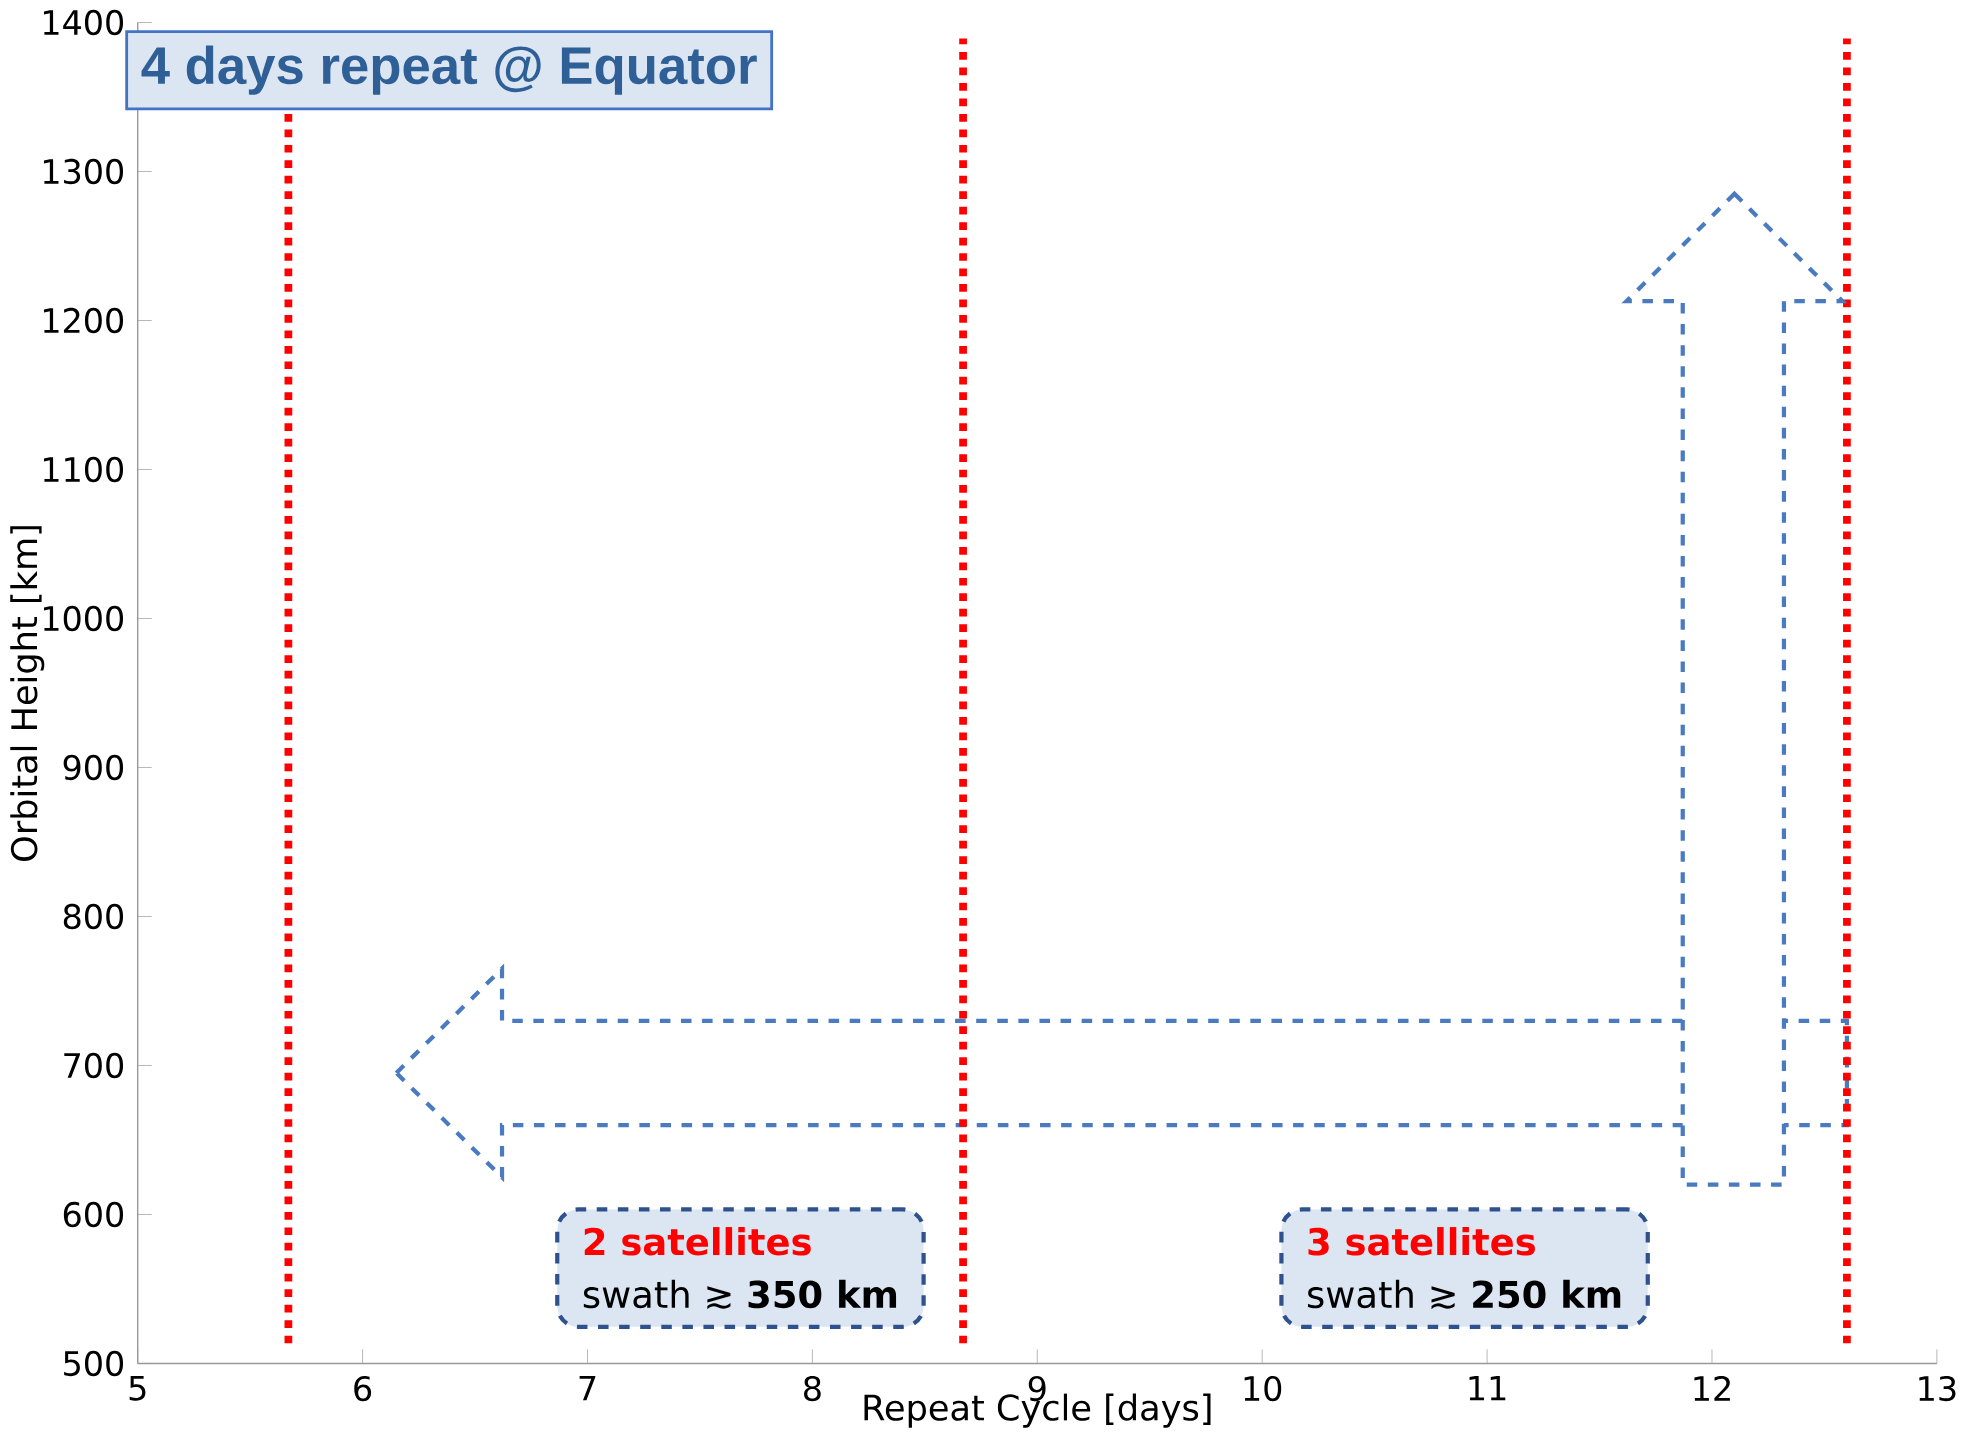 Image resolution: width=1962 pixels, height=1441 pixels. What do you see at coordinates (137, 1388) in the screenshot?
I see `x-tick-label: 5` at bounding box center [137, 1388].